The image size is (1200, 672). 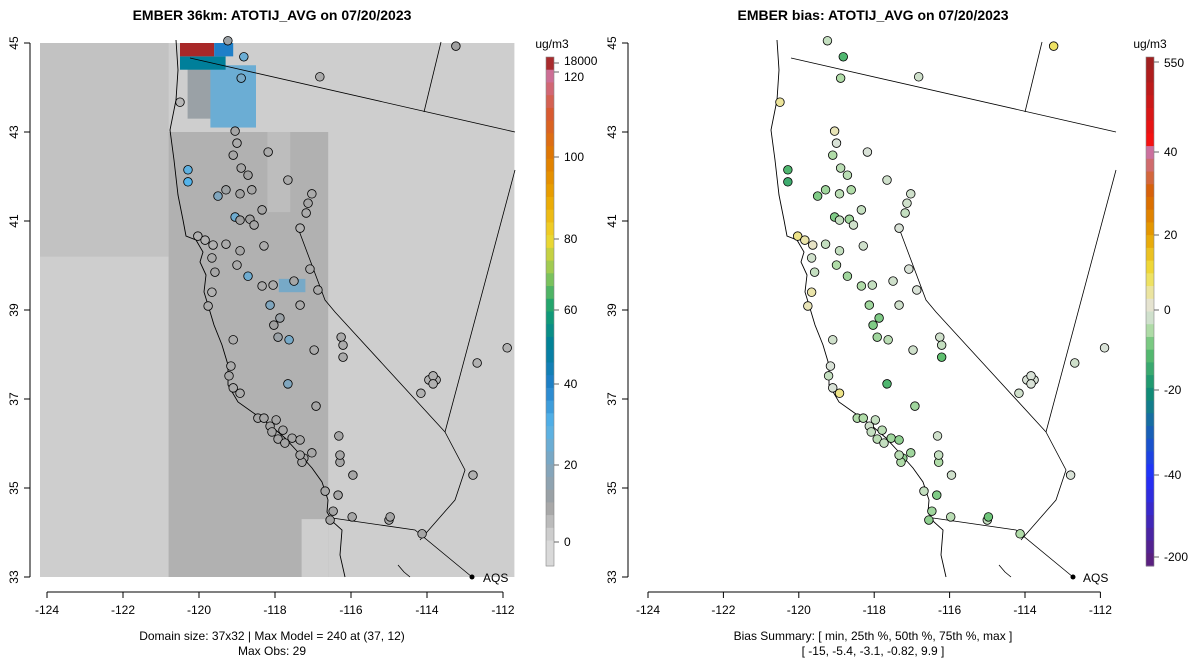 I want to click on y-tick-label: 39, so click(x=14, y=310).